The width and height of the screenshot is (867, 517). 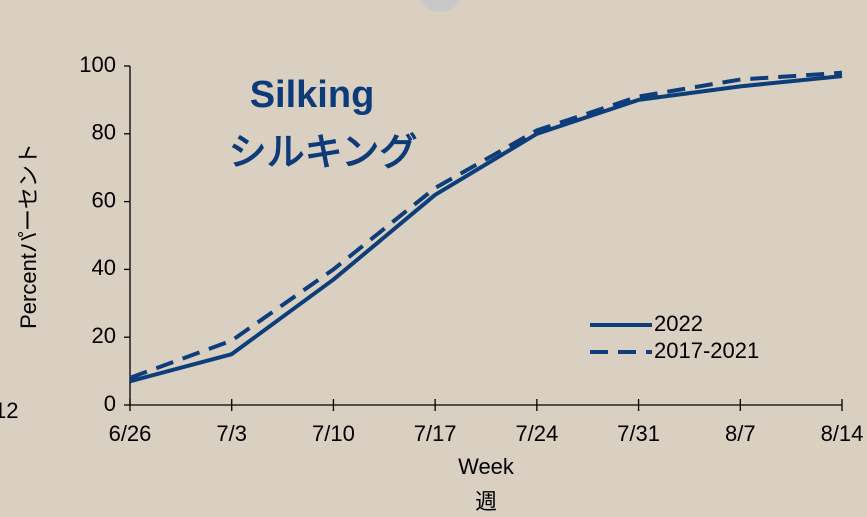 What do you see at coordinates (486, 501) in the screenshot?
I see `x-axis-label-sub: 週` at bounding box center [486, 501].